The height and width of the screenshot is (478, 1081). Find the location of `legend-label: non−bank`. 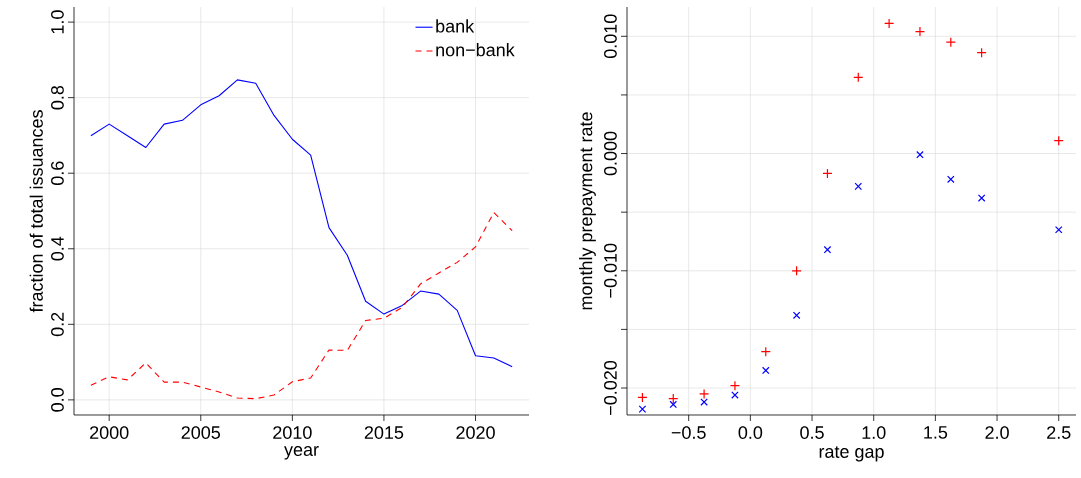

legend-label: non−bank is located at coordinates (475, 50).